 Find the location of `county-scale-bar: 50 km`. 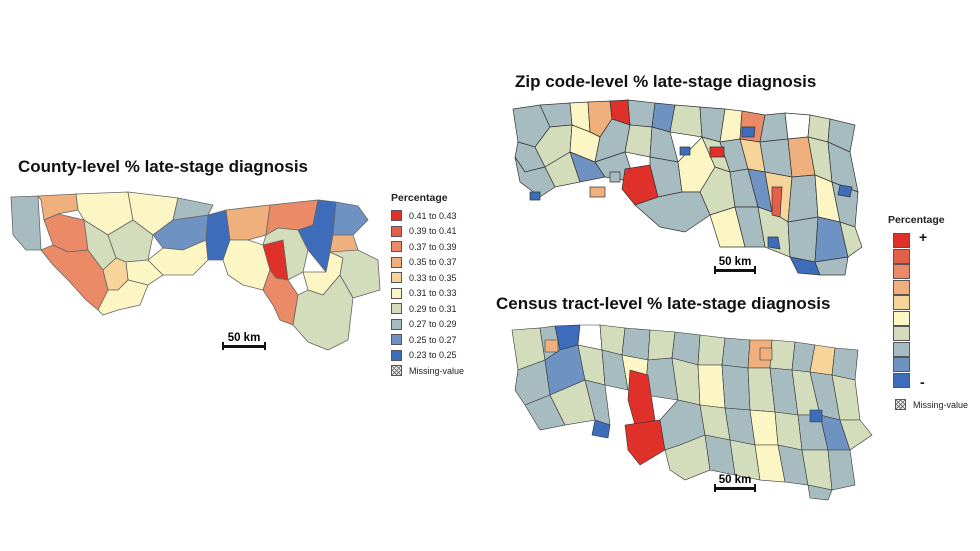

county-scale-bar: 50 km is located at coordinates (244, 341).